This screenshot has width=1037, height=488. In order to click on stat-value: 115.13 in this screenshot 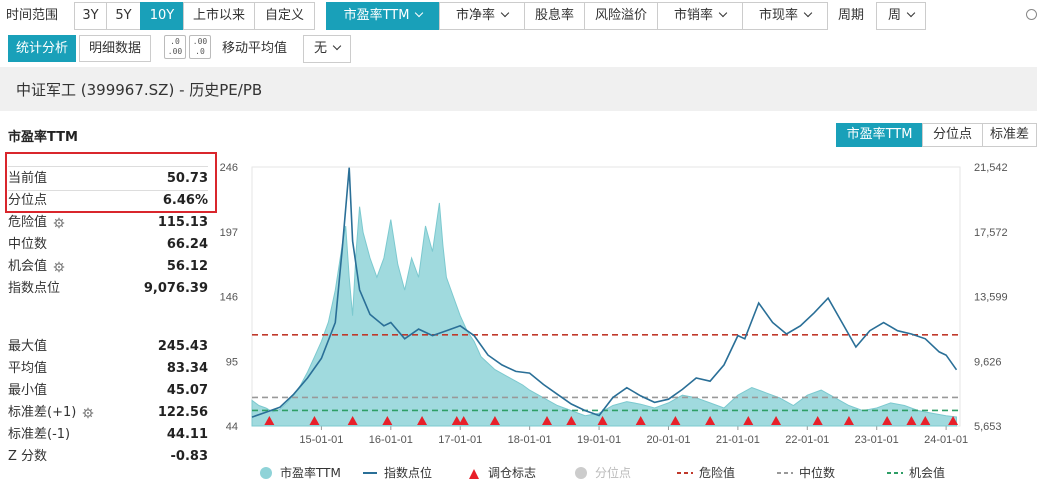, I will do `click(182, 222)`.